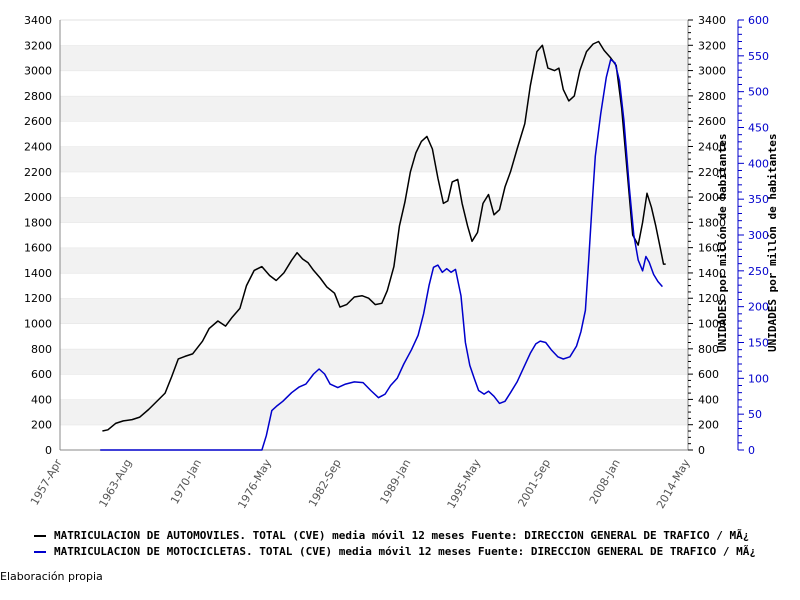 The image size is (800, 600). What do you see at coordinates (712, 273) in the screenshot?
I see `middle-tick-label: 1400` at bounding box center [712, 273].